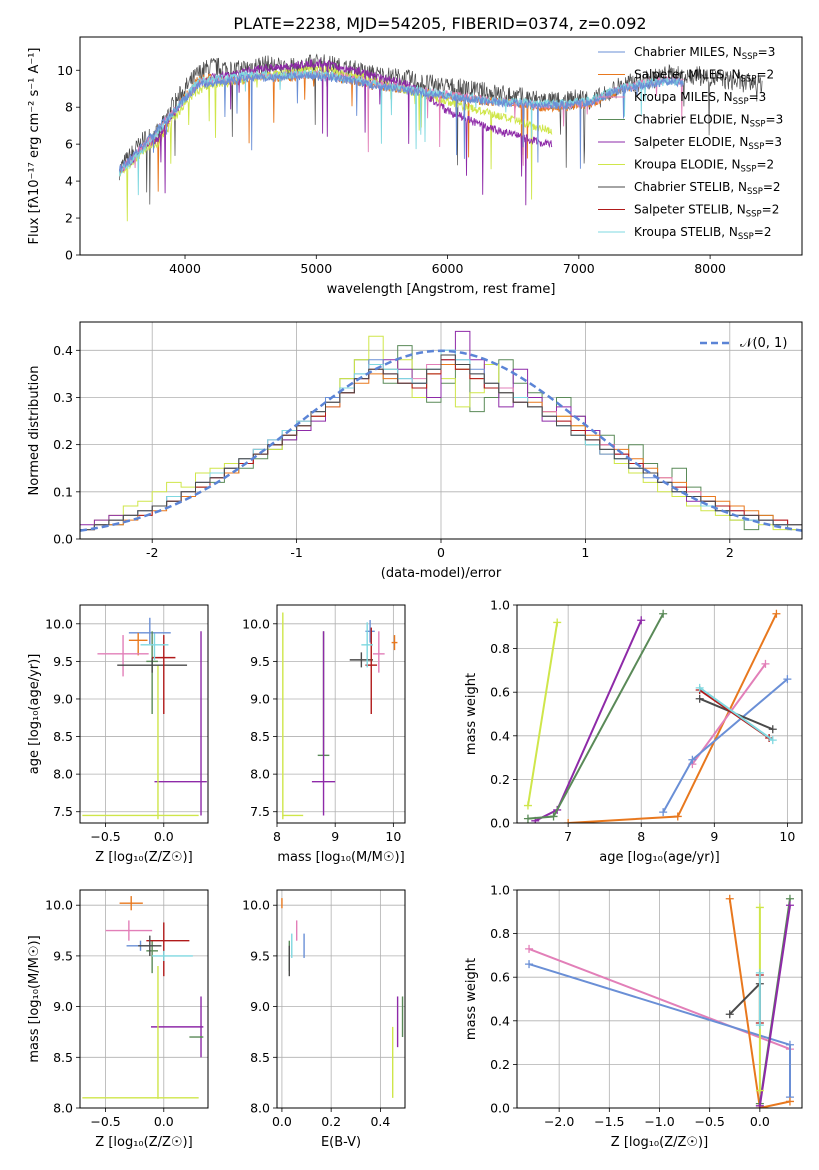  Describe the element at coordinates (704, 166) in the screenshot. I see `legend-label: Kroupa ELODIE, NSSP=2` at that location.